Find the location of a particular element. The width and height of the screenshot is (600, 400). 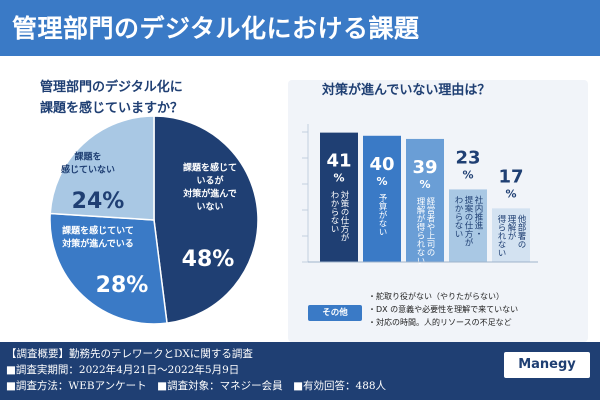

bar-value: 39 is located at coordinates (424, 167).